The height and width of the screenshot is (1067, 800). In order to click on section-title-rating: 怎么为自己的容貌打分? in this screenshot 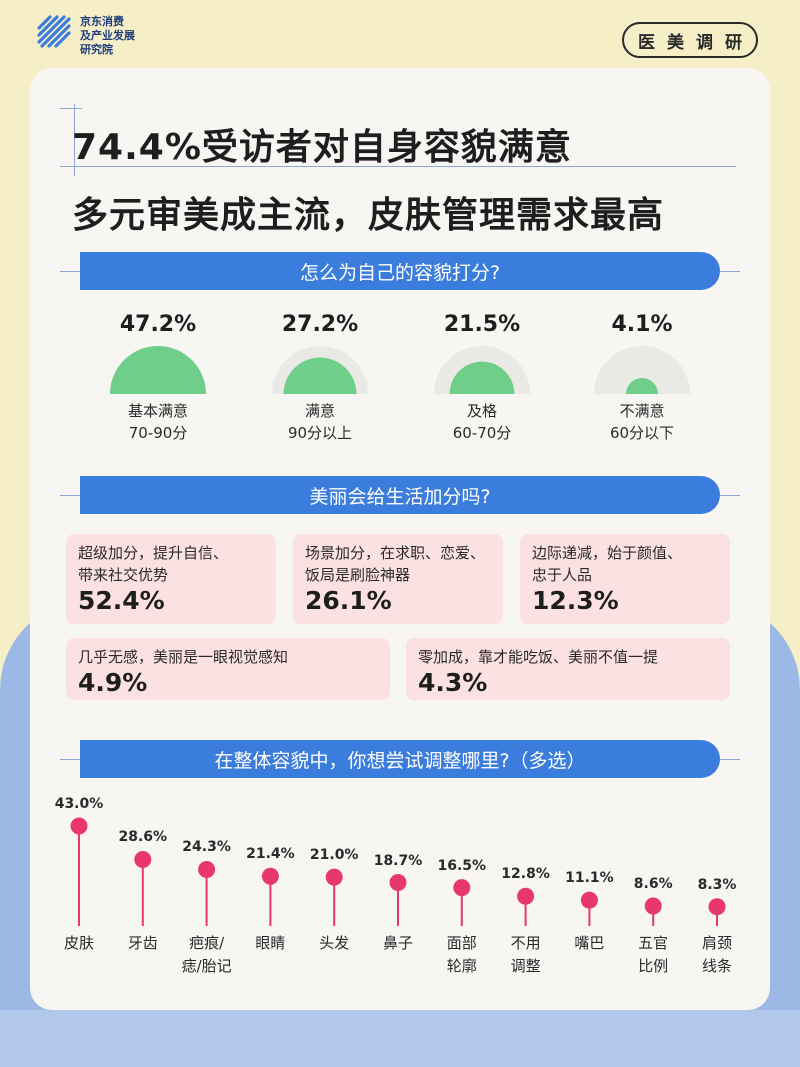, I will do `click(400, 271)`.